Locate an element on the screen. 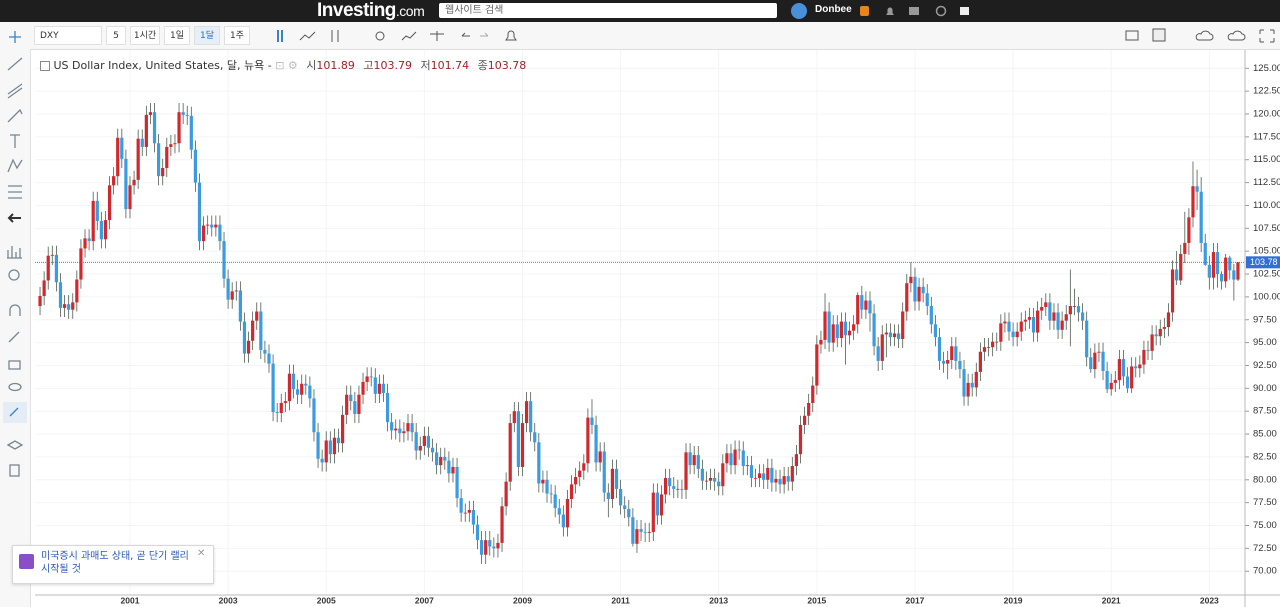  eye-tool is located at coordinates (15, 387).